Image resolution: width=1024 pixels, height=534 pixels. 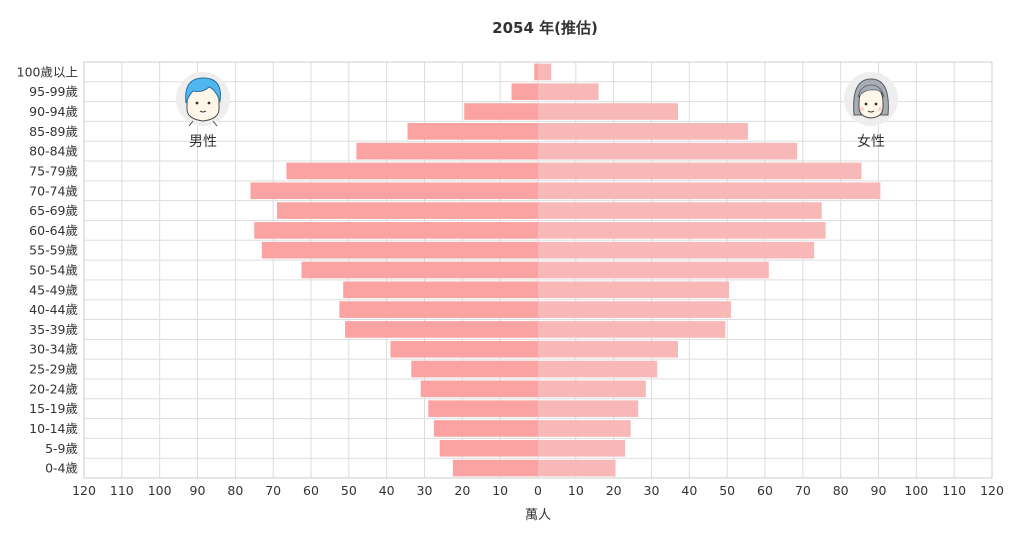 What do you see at coordinates (53, 131) in the screenshot?
I see `y-tick-label: 85-89歲` at bounding box center [53, 131].